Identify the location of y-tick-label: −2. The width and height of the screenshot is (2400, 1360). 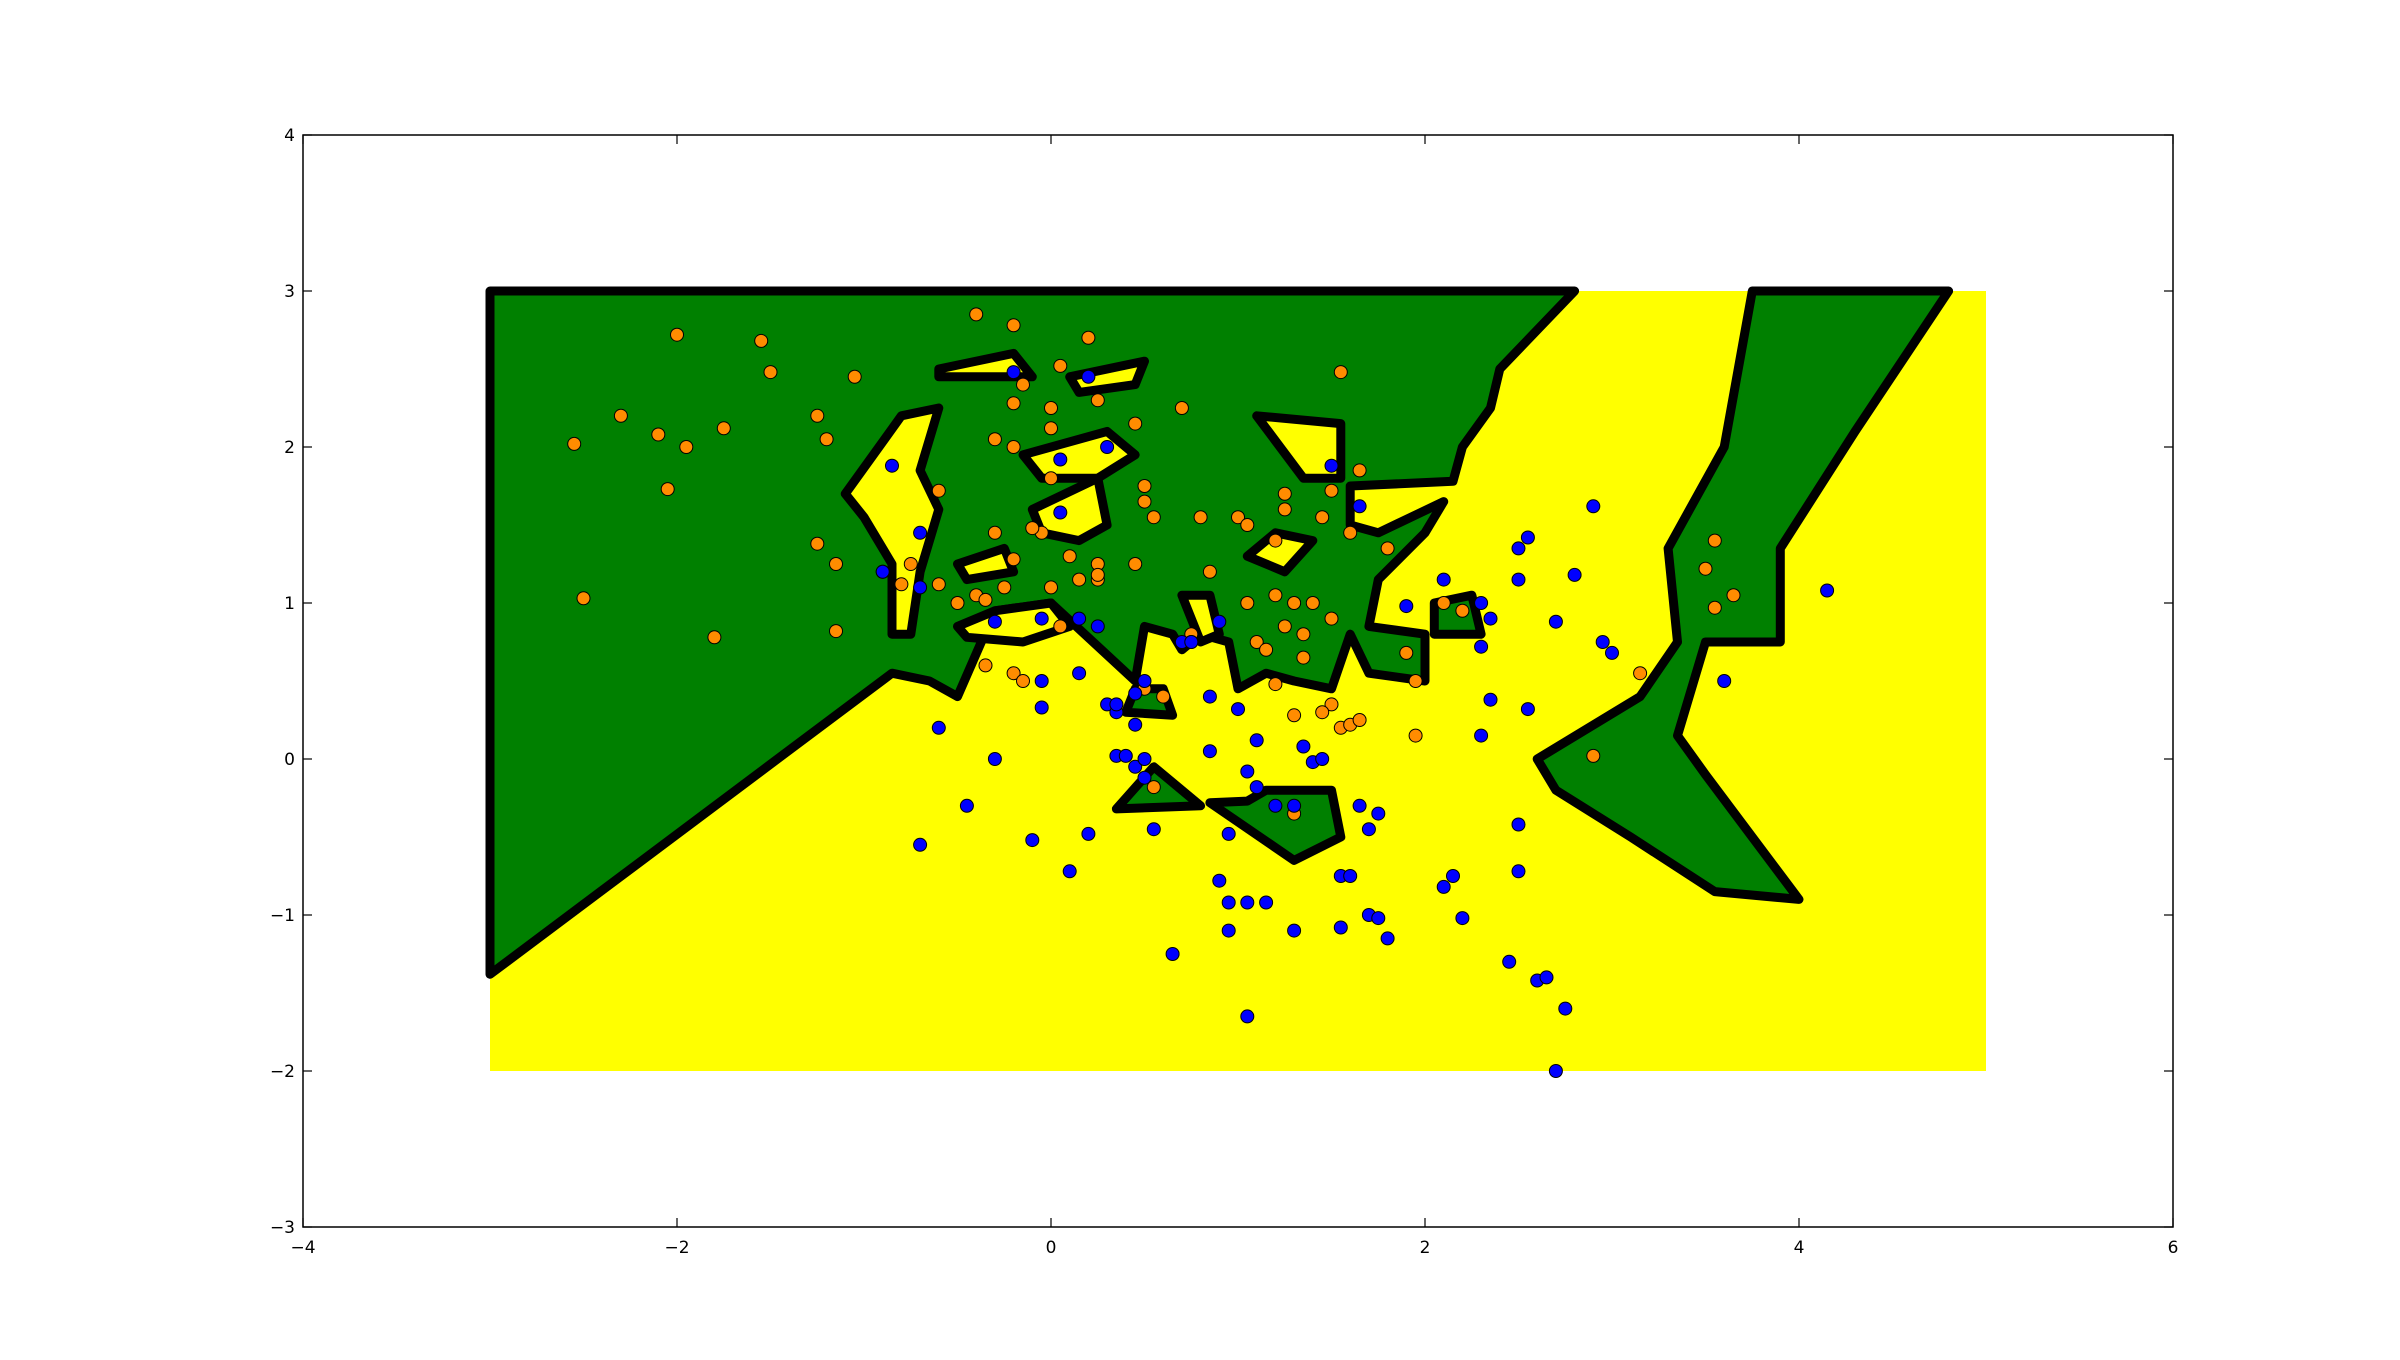
(282, 1072).